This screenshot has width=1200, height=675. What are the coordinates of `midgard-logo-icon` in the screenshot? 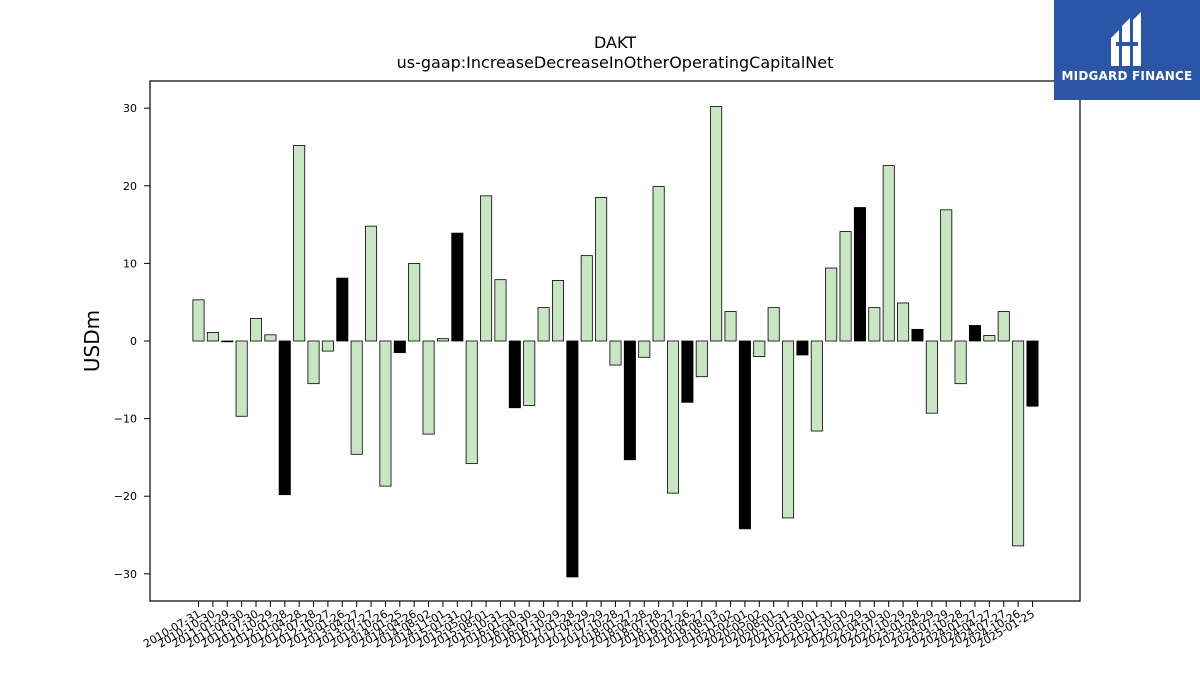 It's located at (1126, 39).